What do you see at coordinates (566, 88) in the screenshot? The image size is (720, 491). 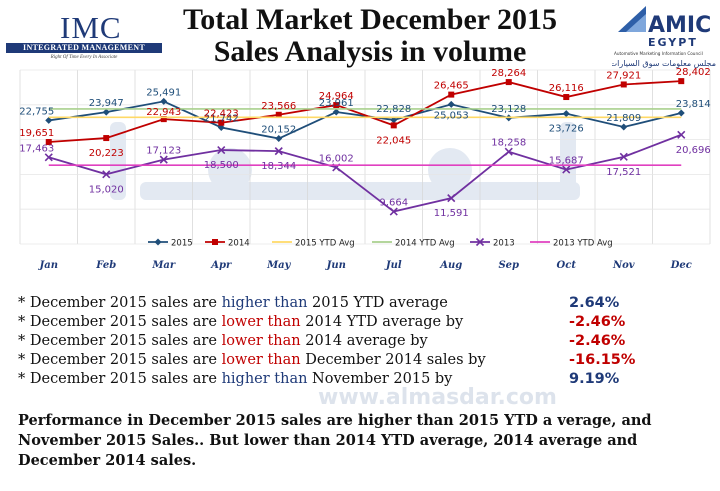 I see `data-label: 26,116` at bounding box center [566, 88].